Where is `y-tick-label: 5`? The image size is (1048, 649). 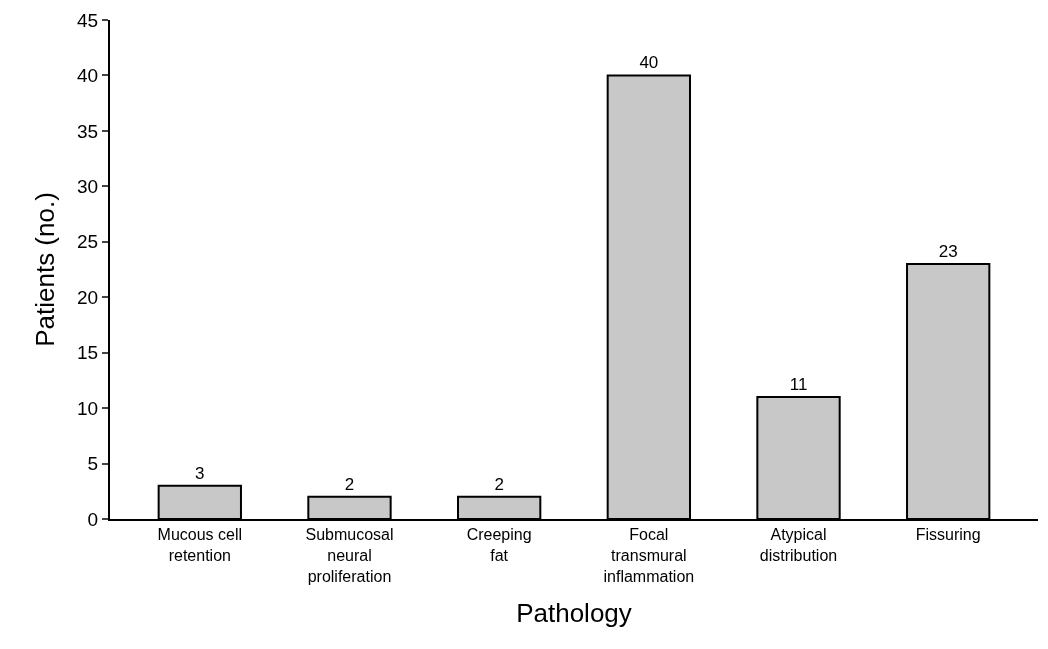 y-tick-label: 5 is located at coordinates (93, 464).